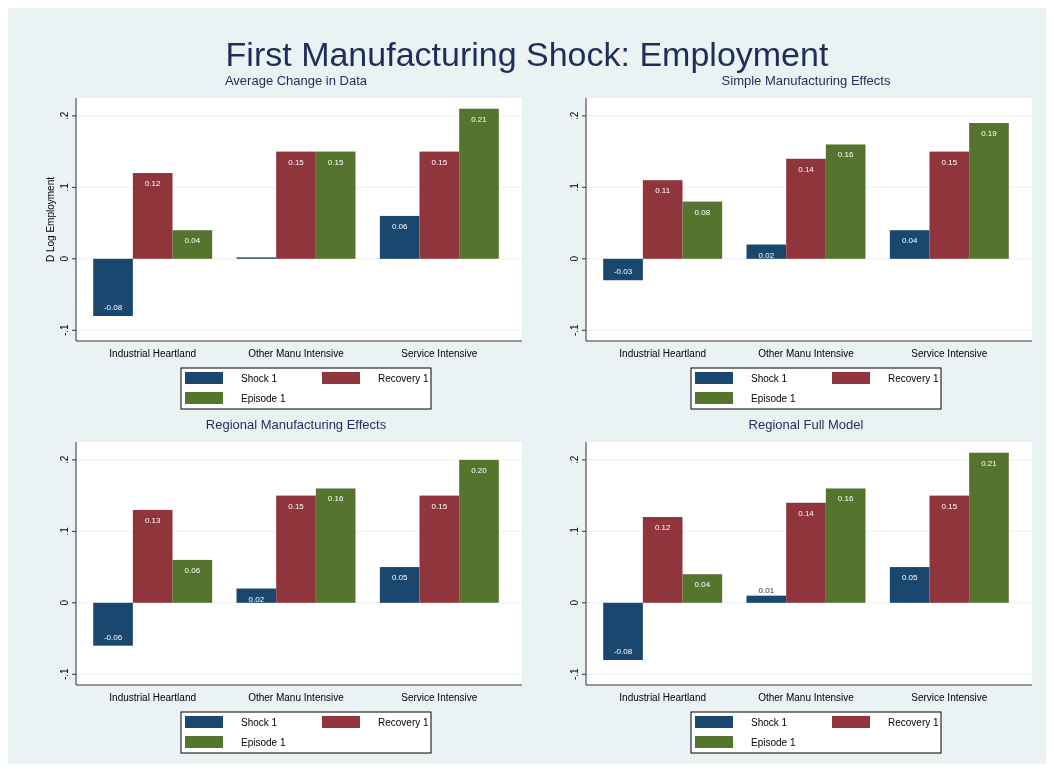 Image resolution: width=1054 pixels, height=772 pixels. Describe the element at coordinates (806, 80) in the screenshot. I see `chart-title: Simple Manufacturing Effects` at that location.